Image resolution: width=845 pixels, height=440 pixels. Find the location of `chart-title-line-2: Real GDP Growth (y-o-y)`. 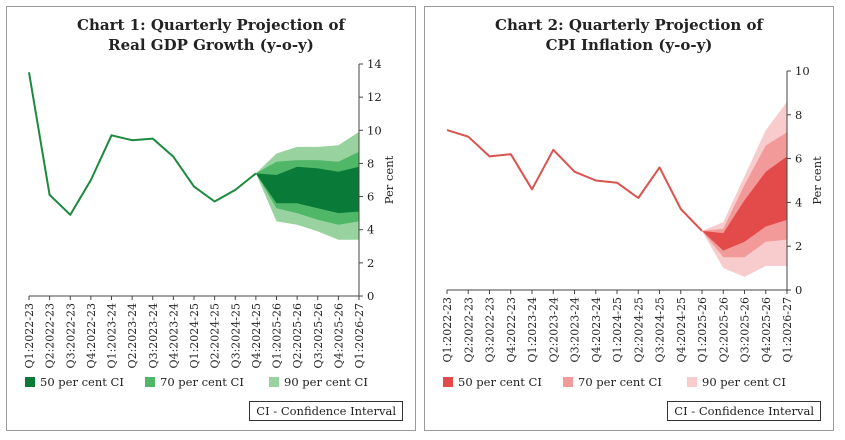

chart-title-line-2: Real GDP Growth (y-o-y) is located at coordinates (211, 45).